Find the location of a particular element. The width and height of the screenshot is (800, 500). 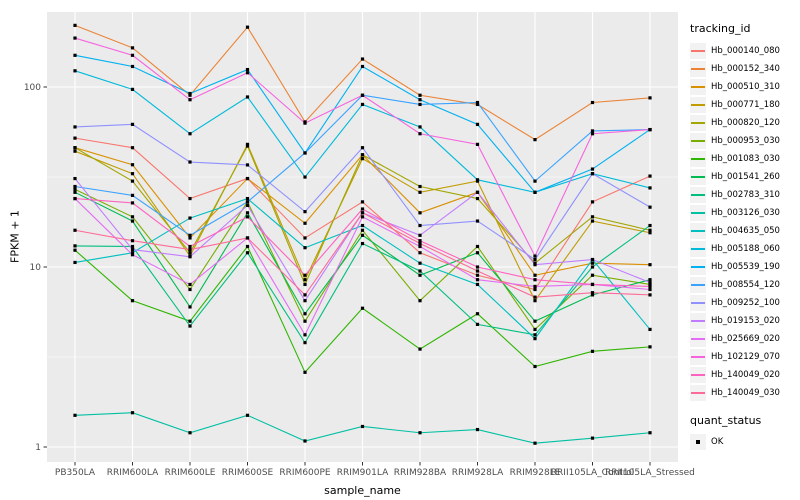

legend-item-label: Hb_003126_030 is located at coordinates (745, 213).